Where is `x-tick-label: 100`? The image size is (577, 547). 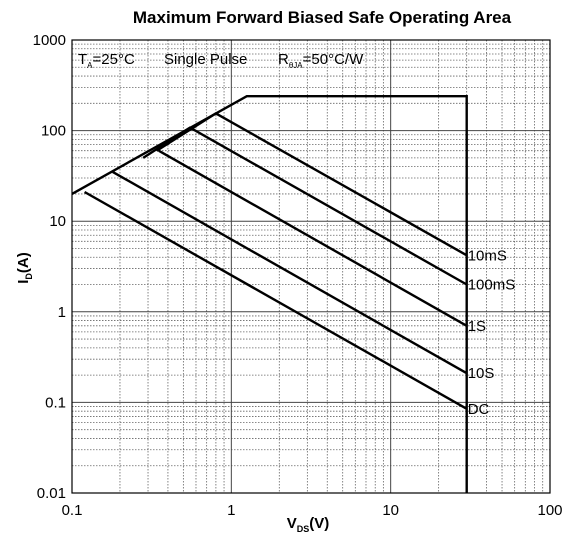
x-tick-label: 100 is located at coordinates (549, 510).